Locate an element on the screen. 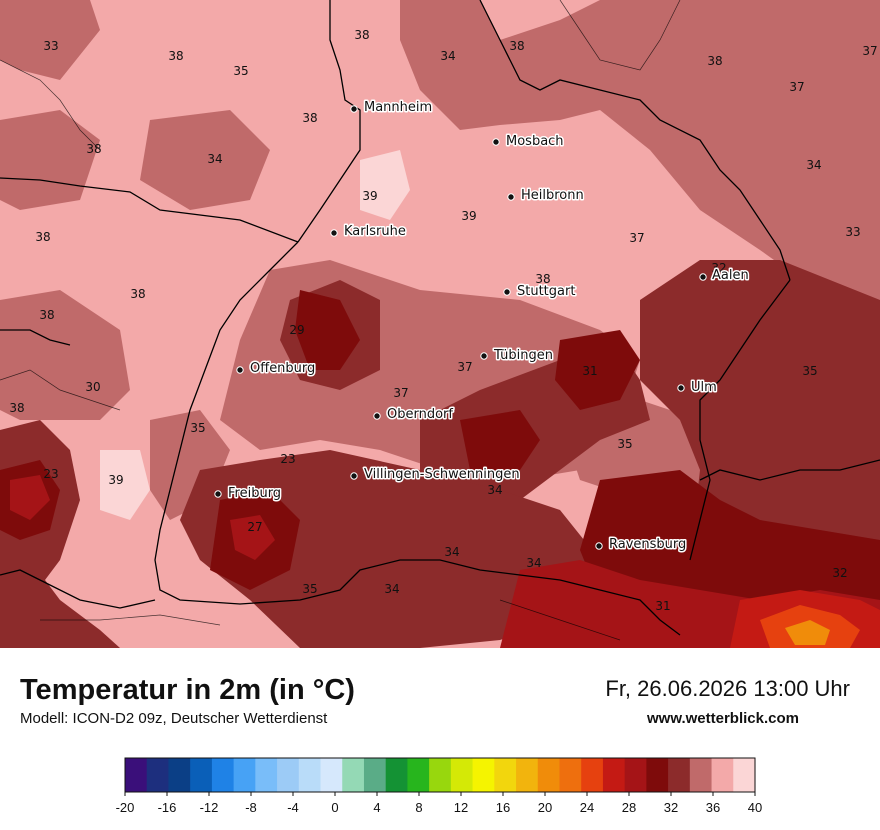 The width and height of the screenshot is (880, 830). website-link: www.wetterblick.com is located at coordinates (723, 718).